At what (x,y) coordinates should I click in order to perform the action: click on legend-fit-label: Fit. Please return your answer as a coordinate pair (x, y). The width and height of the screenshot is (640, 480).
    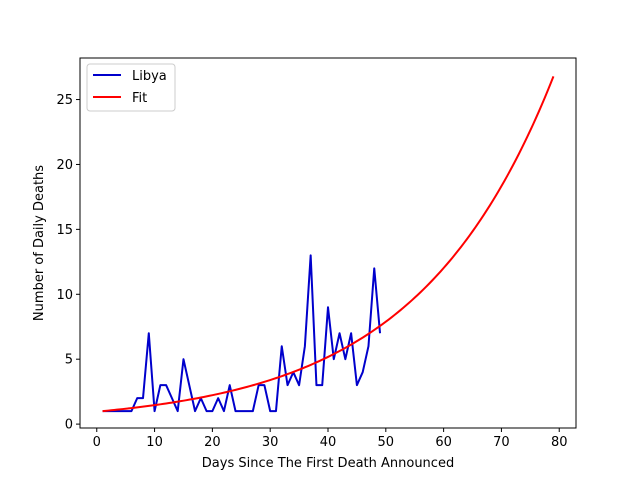
    Looking at the image, I should click on (139, 98).